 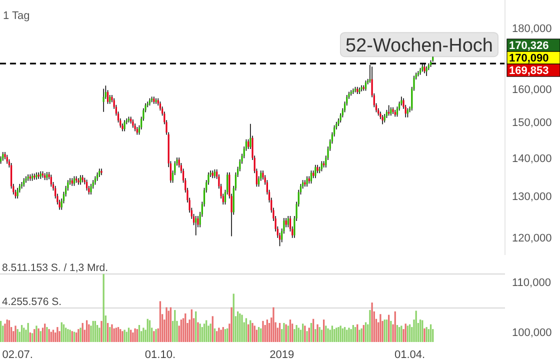 I want to click on x-tick-label: 02.07., so click(x=17, y=354).